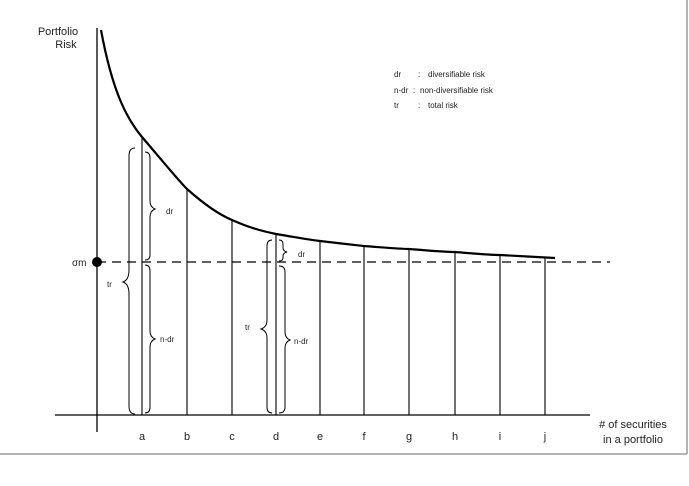  I want to click on brace-a-dr-label: dr, so click(169, 211).